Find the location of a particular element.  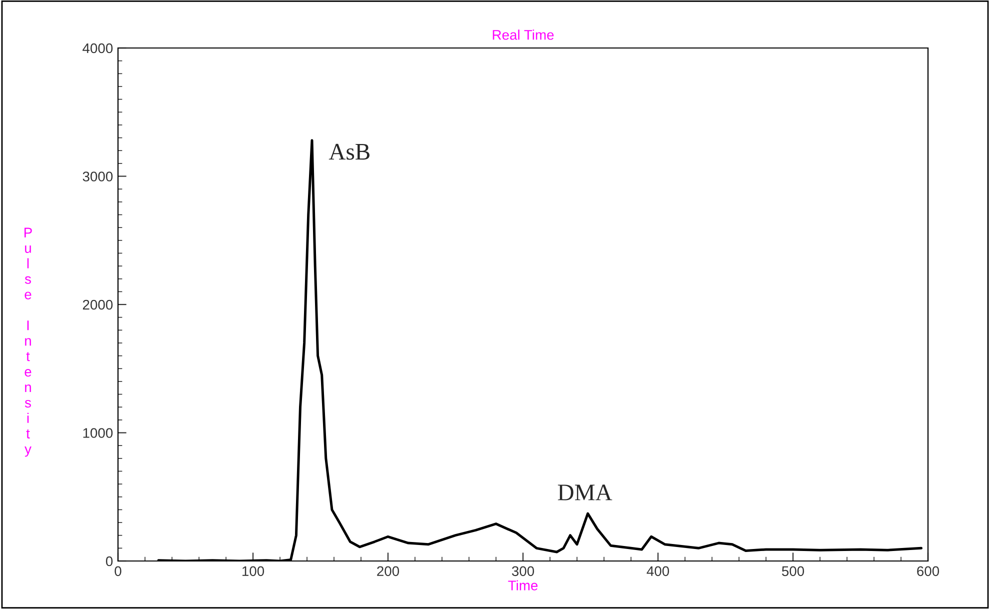

x-axis-title: Time is located at coordinates (523, 585).